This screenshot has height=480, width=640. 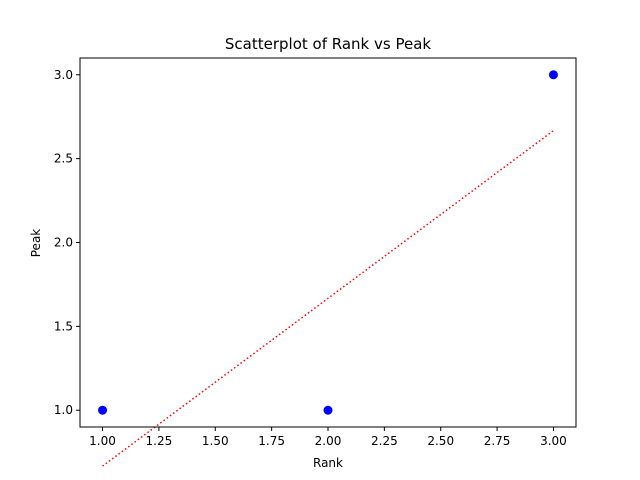 I want to click on x-tick-label: 1.00, so click(x=102, y=441).